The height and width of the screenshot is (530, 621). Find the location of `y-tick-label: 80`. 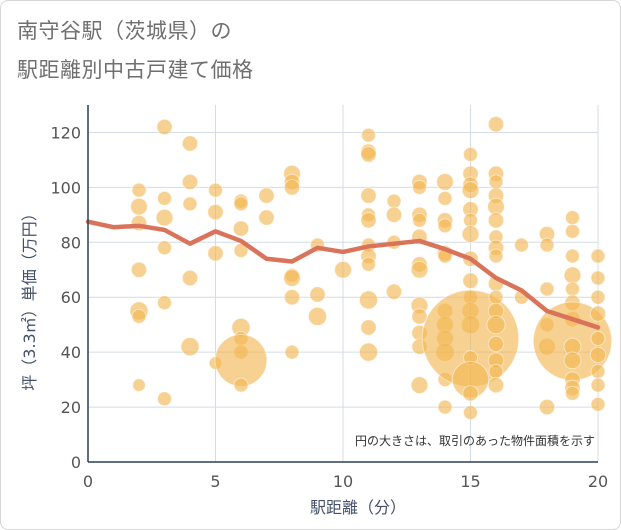

y-tick-label: 80 is located at coordinates (71, 242).